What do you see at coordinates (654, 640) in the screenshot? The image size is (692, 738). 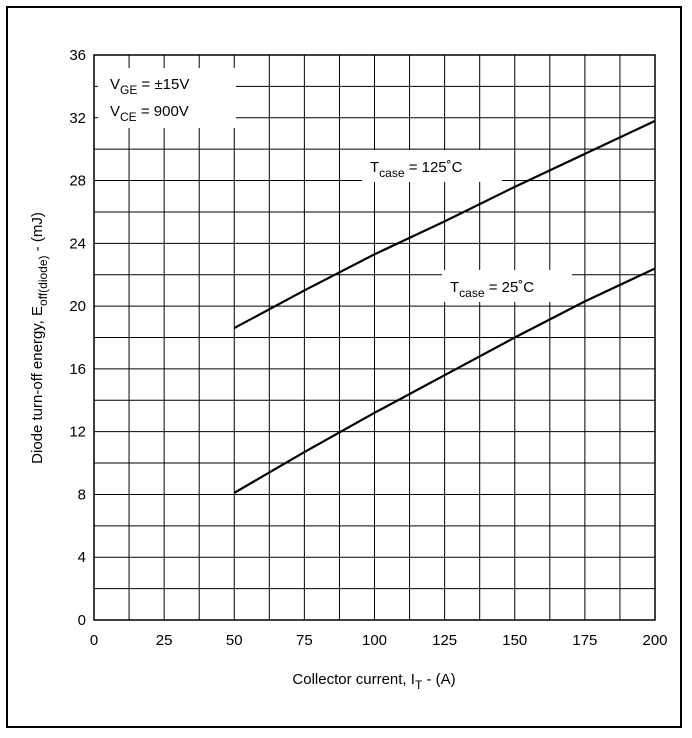 I see `x-tick-label: 200` at bounding box center [654, 640].